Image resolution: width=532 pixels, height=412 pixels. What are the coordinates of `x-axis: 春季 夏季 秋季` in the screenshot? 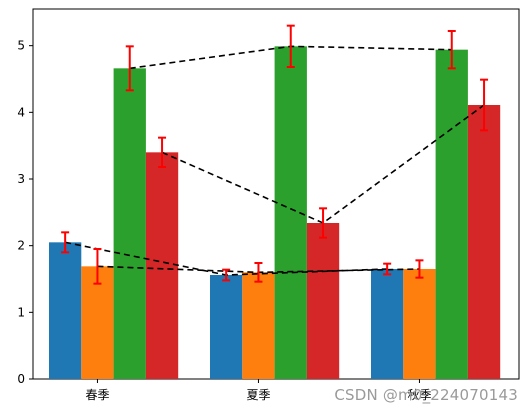 It's located at (258, 390).